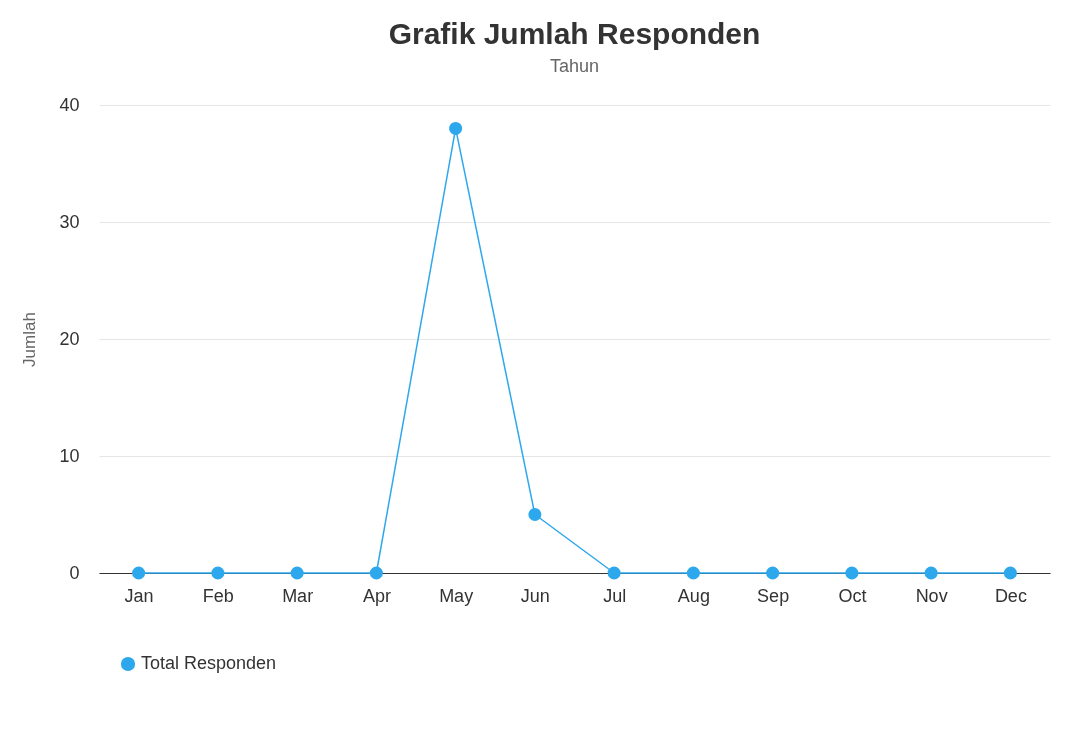  Describe the element at coordinates (218, 595) in the screenshot. I see `x-tick-label: Feb` at that location.